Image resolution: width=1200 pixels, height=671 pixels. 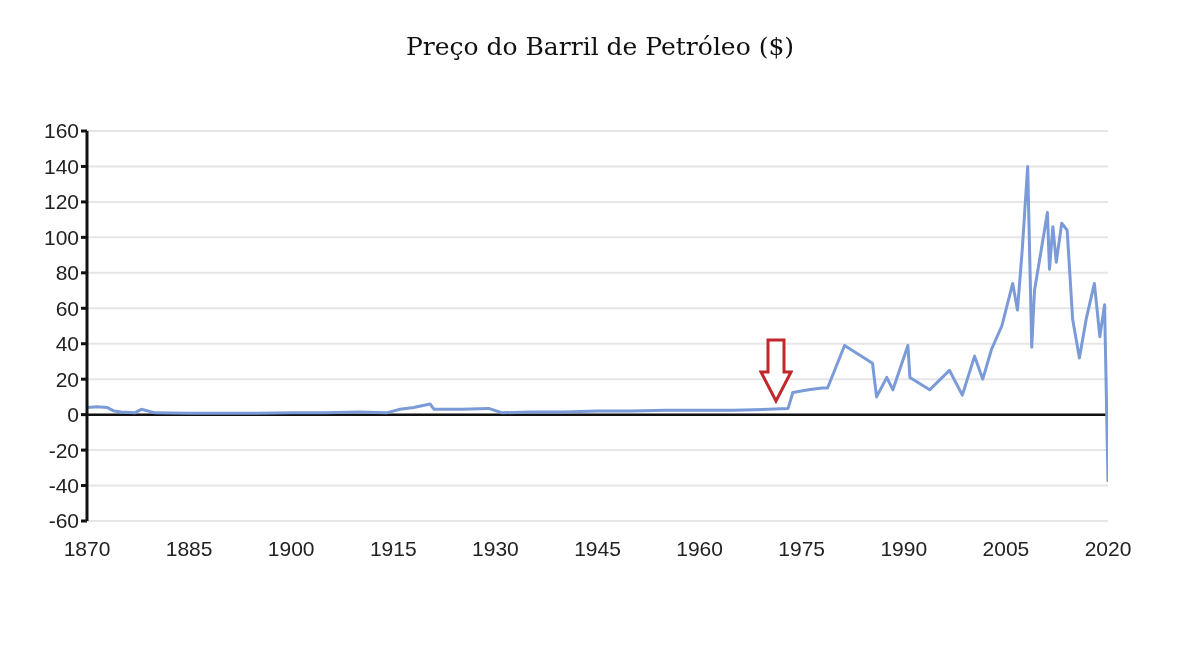 What do you see at coordinates (67, 273) in the screenshot?
I see `y-tick-label: 80` at bounding box center [67, 273].